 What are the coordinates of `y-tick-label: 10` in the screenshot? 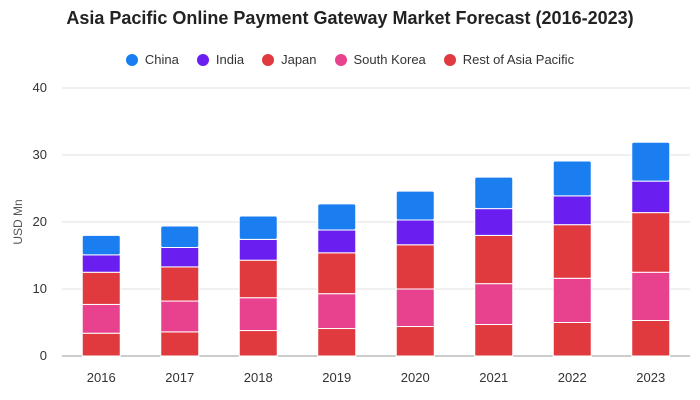 It's located at (40, 288).